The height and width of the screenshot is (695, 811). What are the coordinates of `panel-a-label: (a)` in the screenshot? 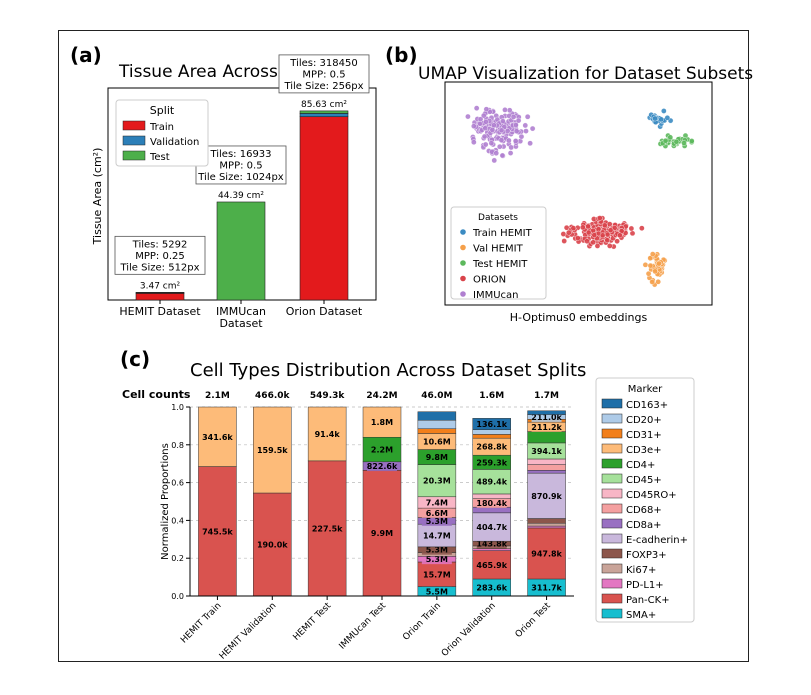 It's located at (86, 55).